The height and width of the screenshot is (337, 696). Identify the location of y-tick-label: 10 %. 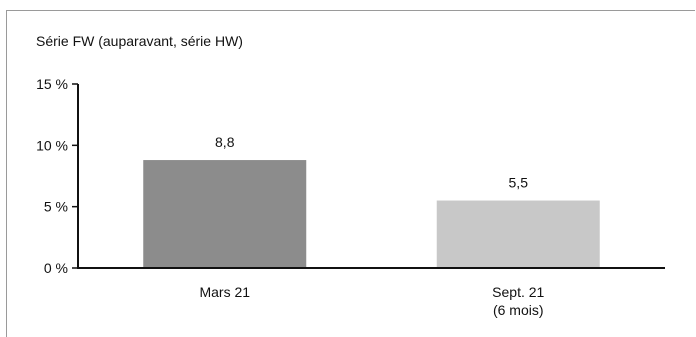
(52, 145).